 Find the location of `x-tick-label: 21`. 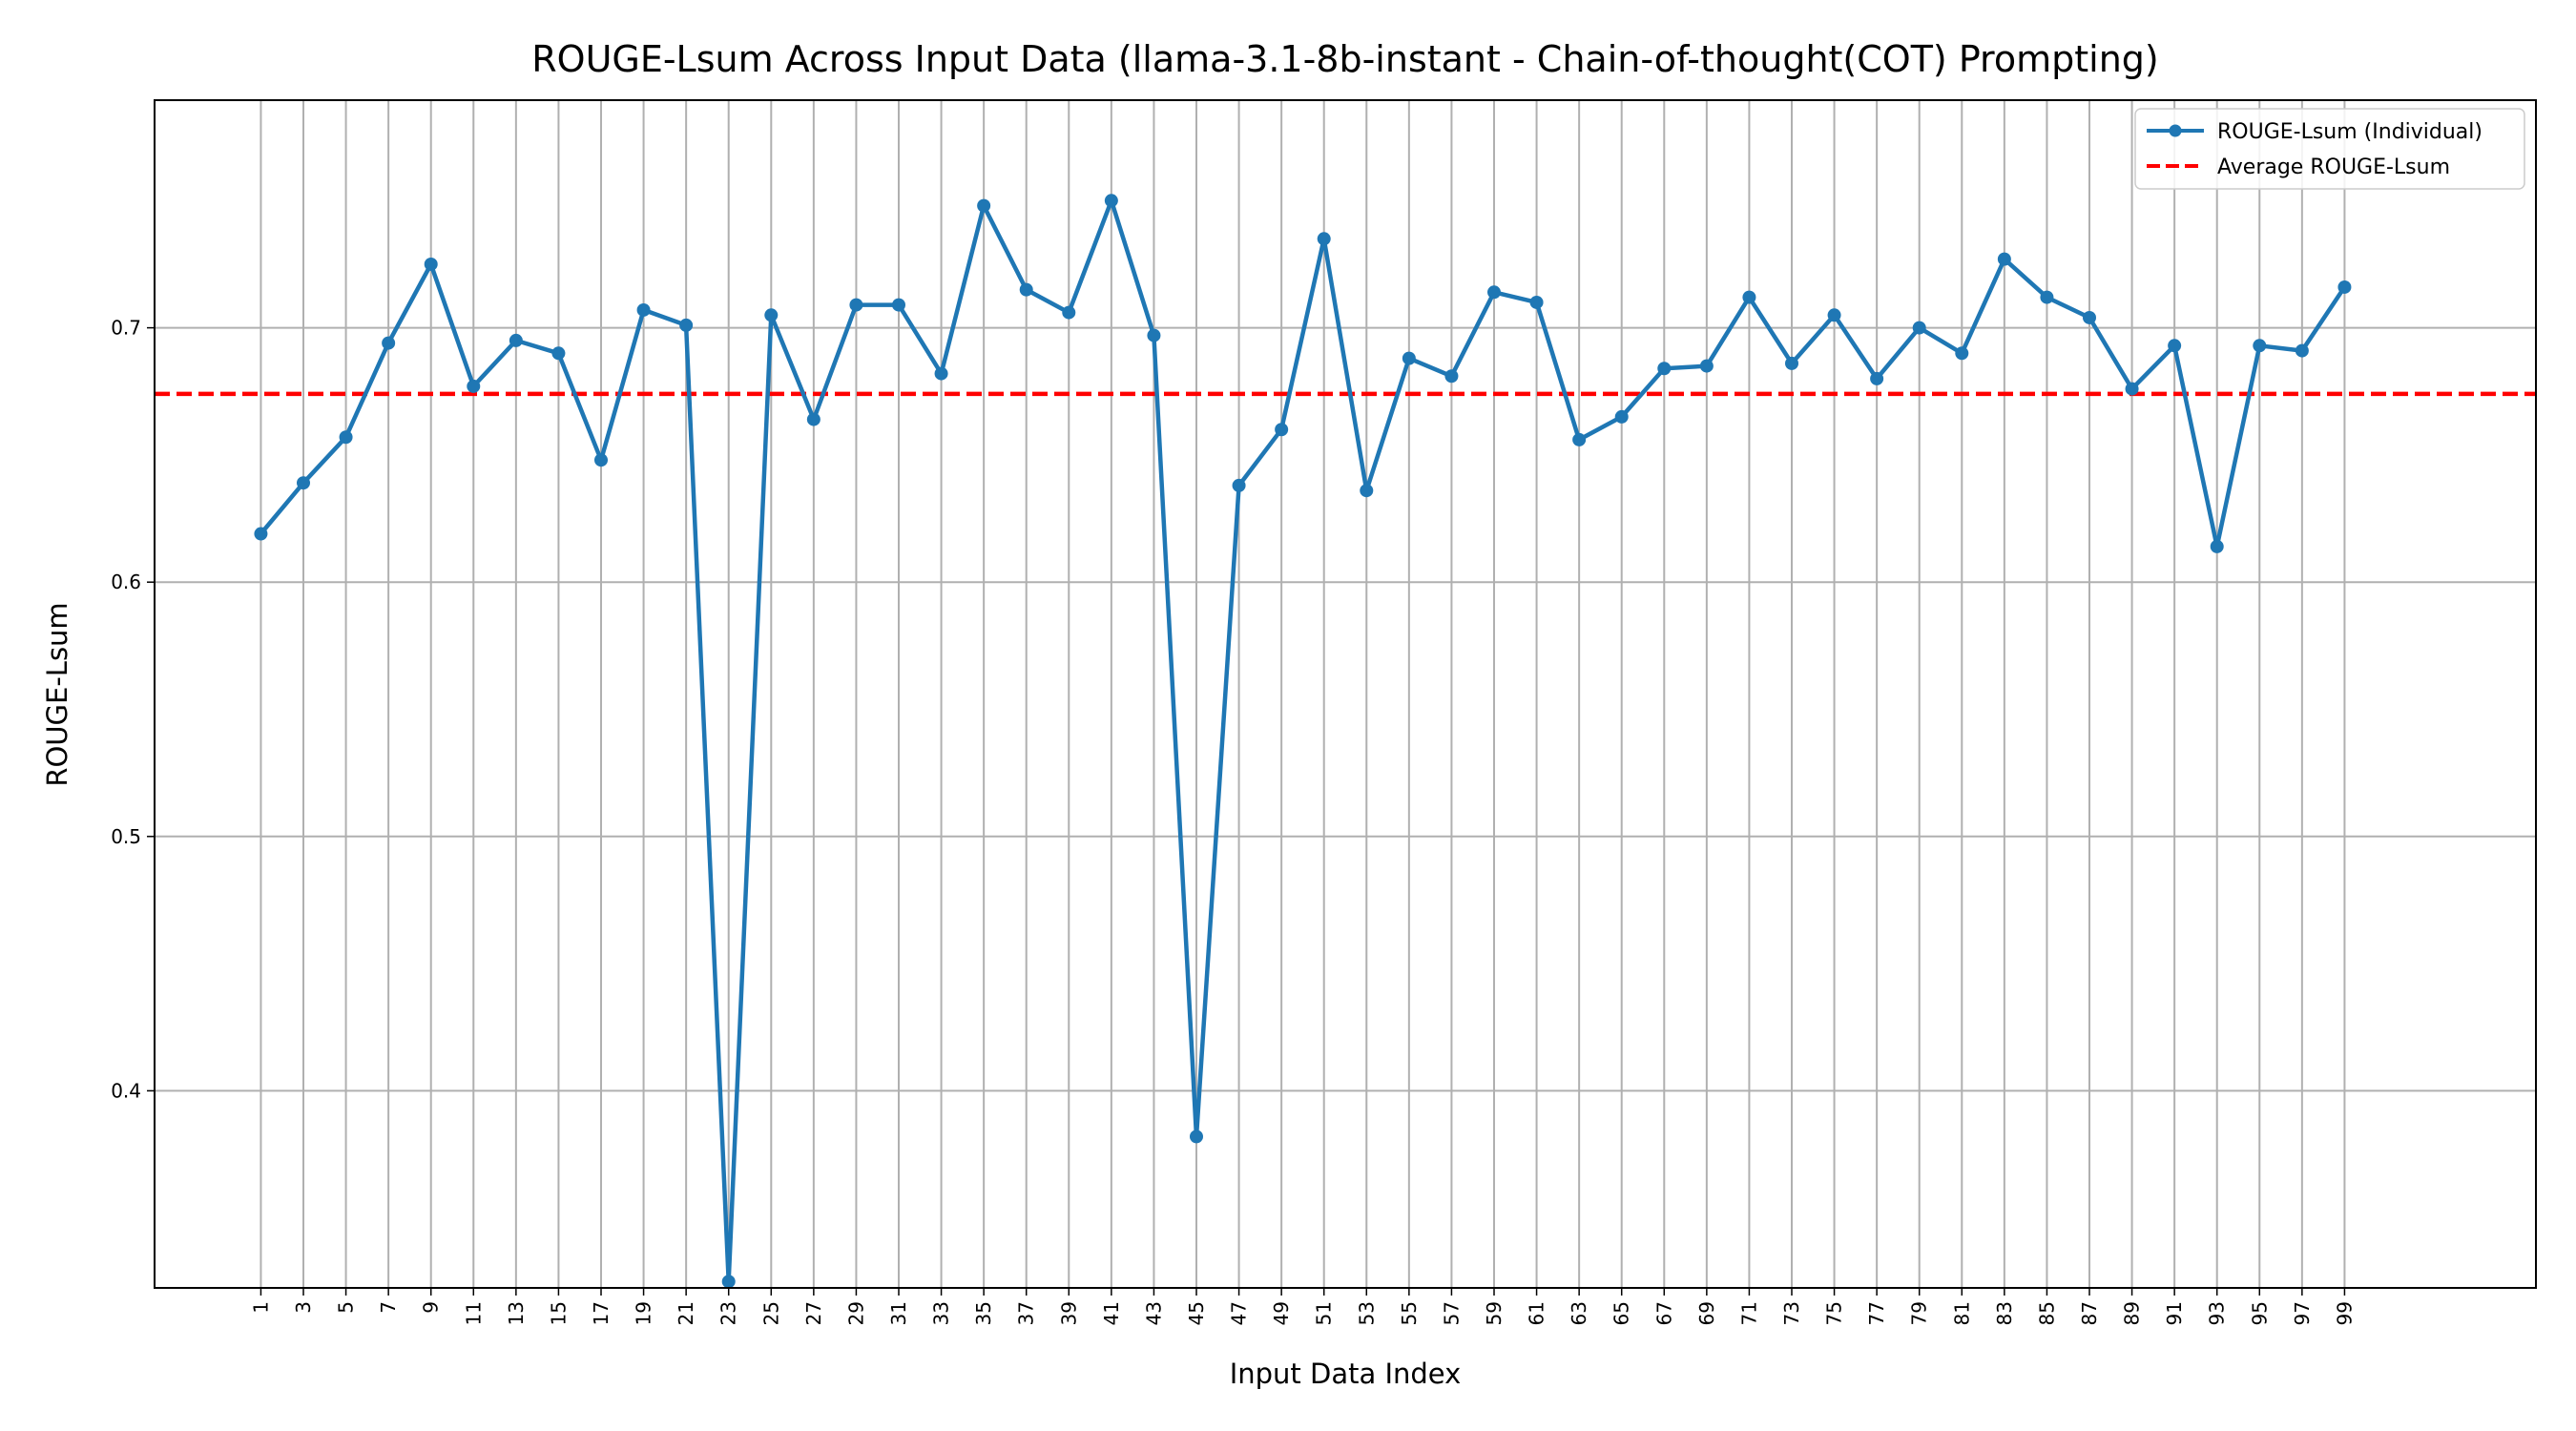

x-tick-label: 21 is located at coordinates (686, 1313).